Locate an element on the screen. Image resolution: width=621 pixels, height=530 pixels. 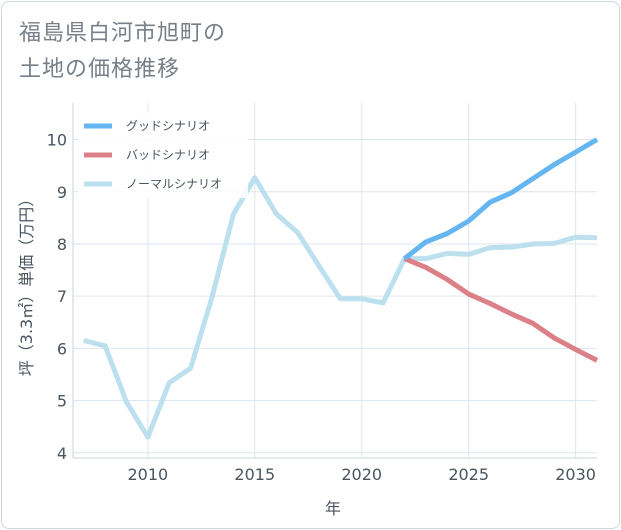
x-tick-label: 2020 is located at coordinates (361, 474).